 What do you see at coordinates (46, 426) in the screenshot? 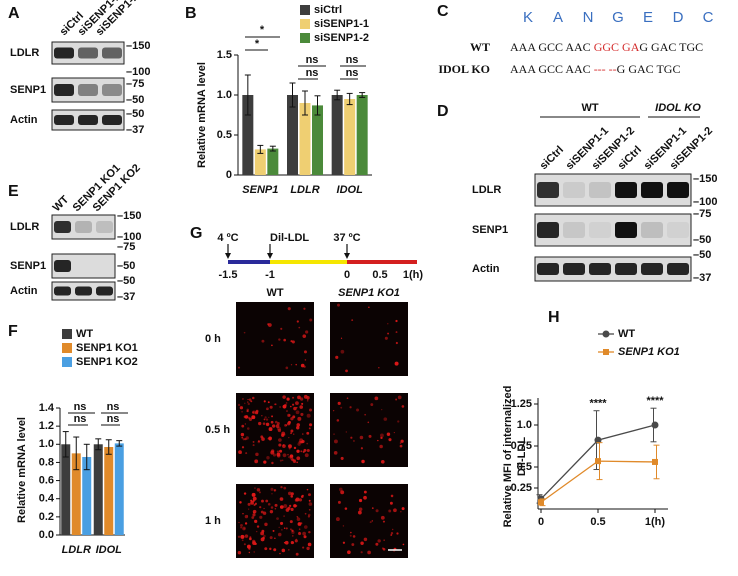
I see `y-tick-label: 1.2` at bounding box center [46, 426].